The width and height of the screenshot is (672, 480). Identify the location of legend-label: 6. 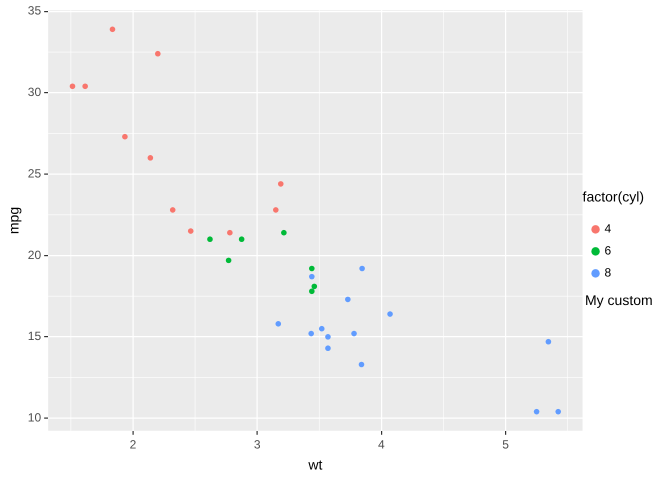
(608, 251).